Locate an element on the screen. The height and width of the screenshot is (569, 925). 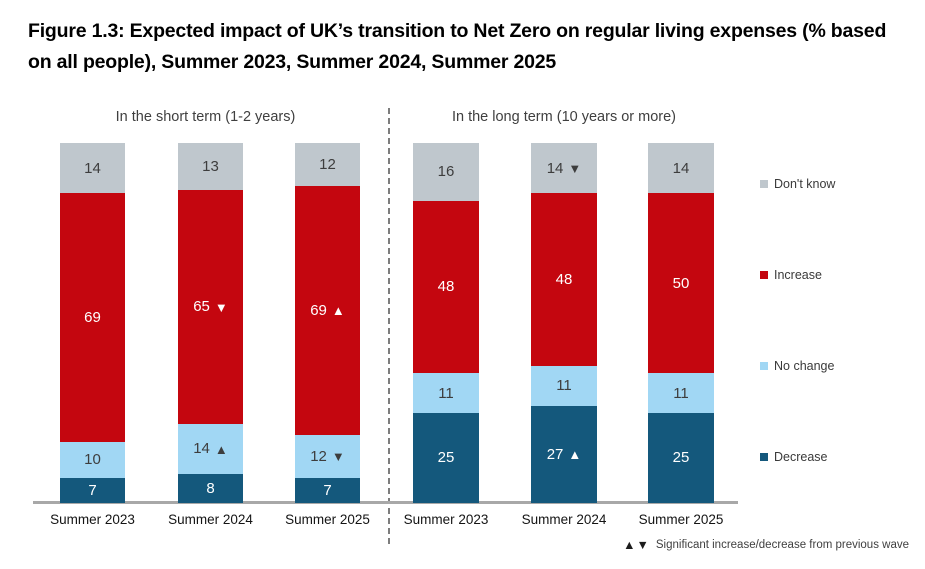
segment-value-label: 50 is located at coordinates (681, 283).